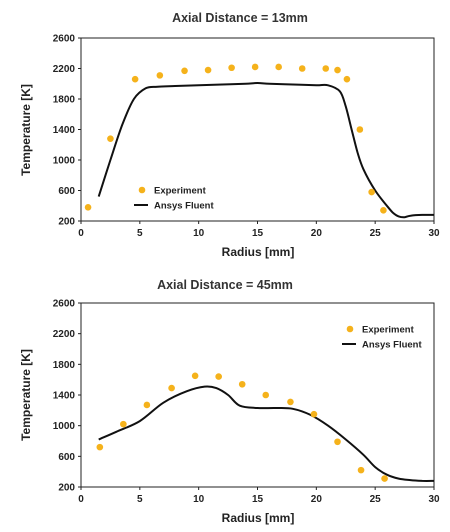 This screenshot has width=450, height=532. Describe the element at coordinates (26, 395) in the screenshot. I see `y-axis-label-bottom: Temperature [K]` at that location.